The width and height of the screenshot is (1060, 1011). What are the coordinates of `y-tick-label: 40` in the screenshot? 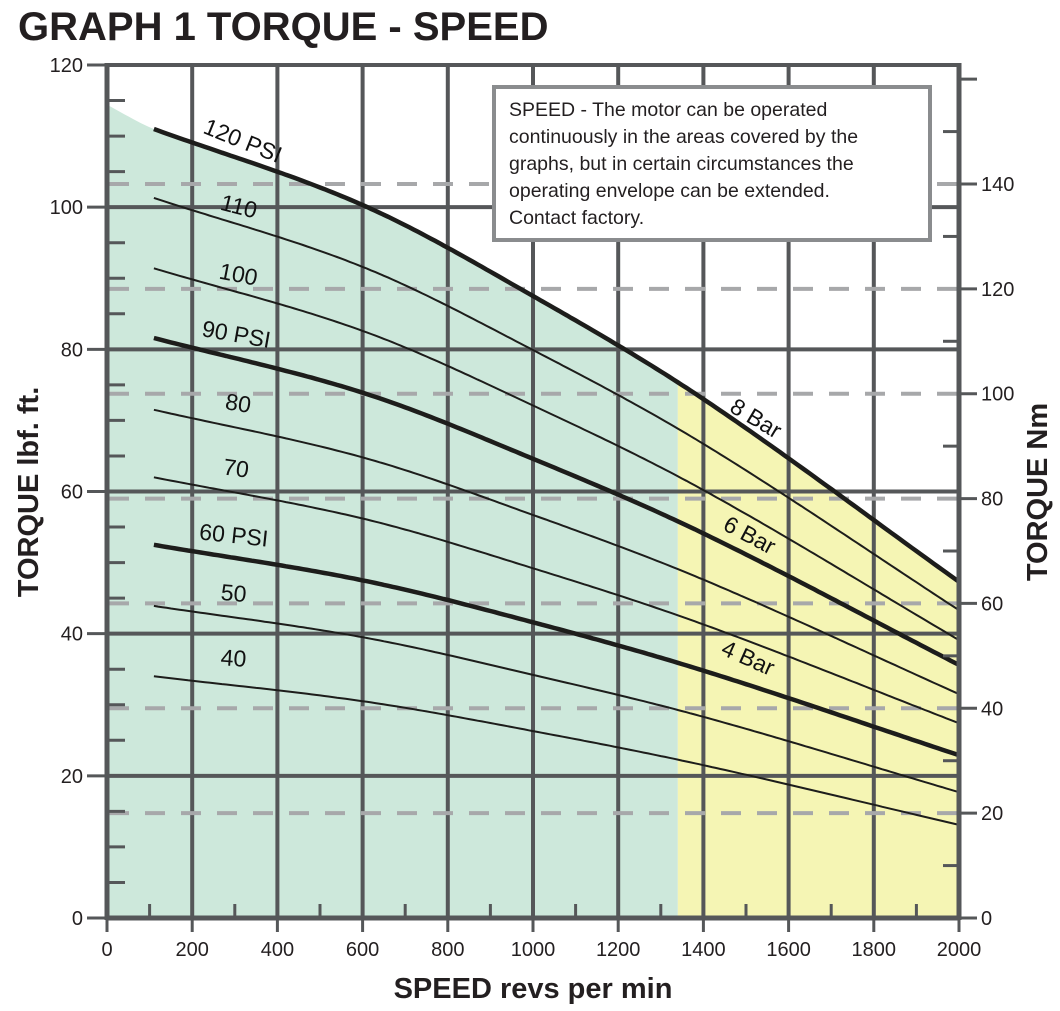 It's located at (72, 635).